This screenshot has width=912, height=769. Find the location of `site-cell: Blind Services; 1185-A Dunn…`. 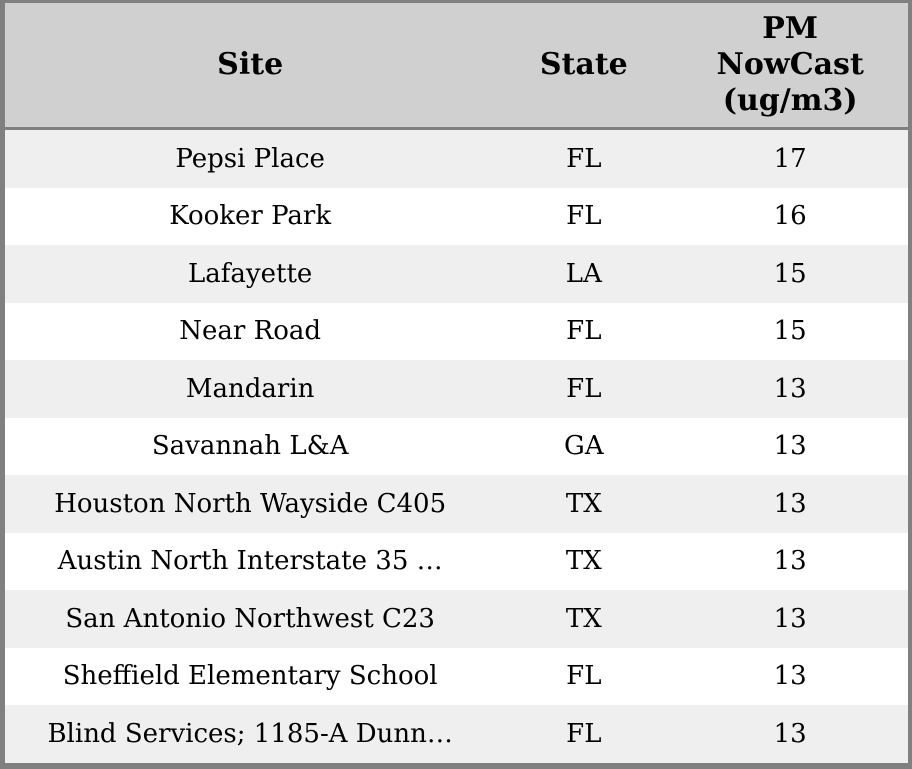

site-cell: Blind Services; 1185-A Dunn… is located at coordinates (250, 733).